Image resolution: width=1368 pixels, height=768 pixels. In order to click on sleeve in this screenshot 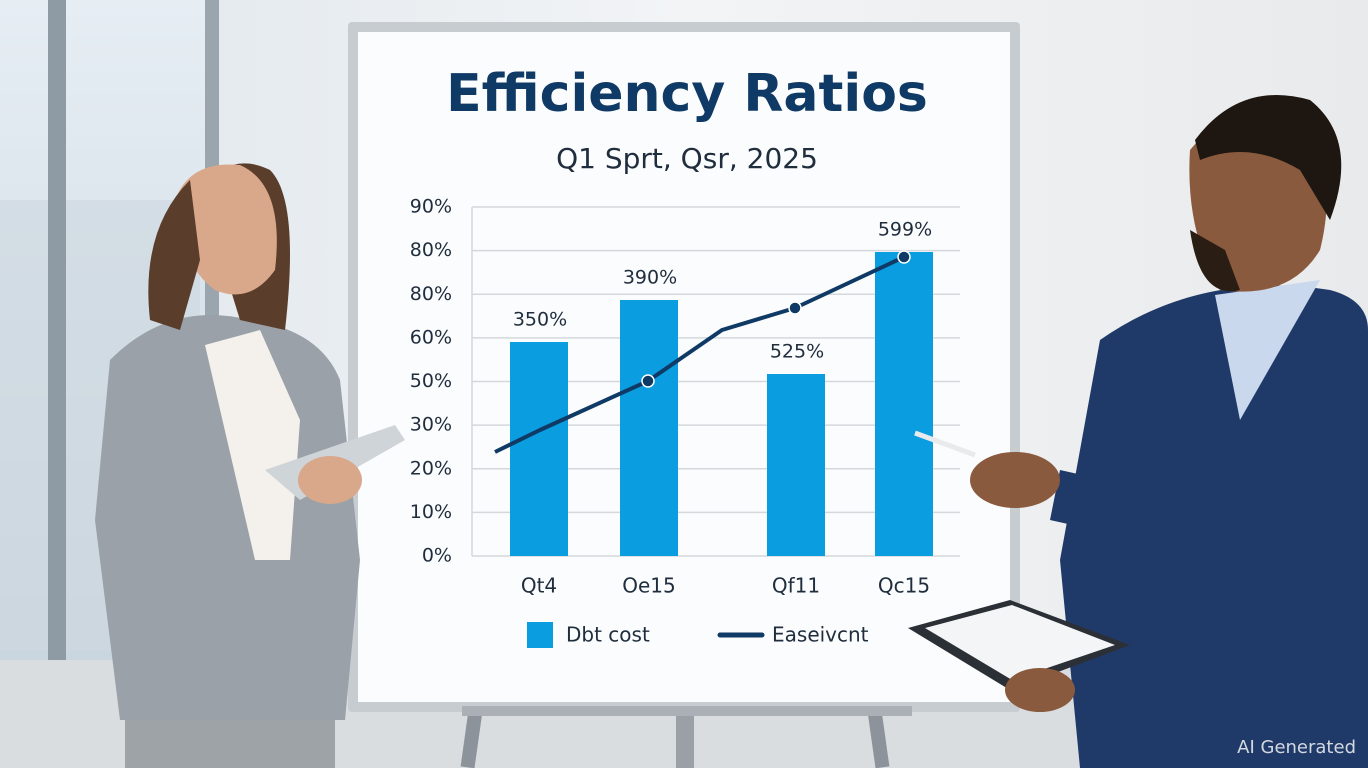, I will do `click(1100, 505)`.